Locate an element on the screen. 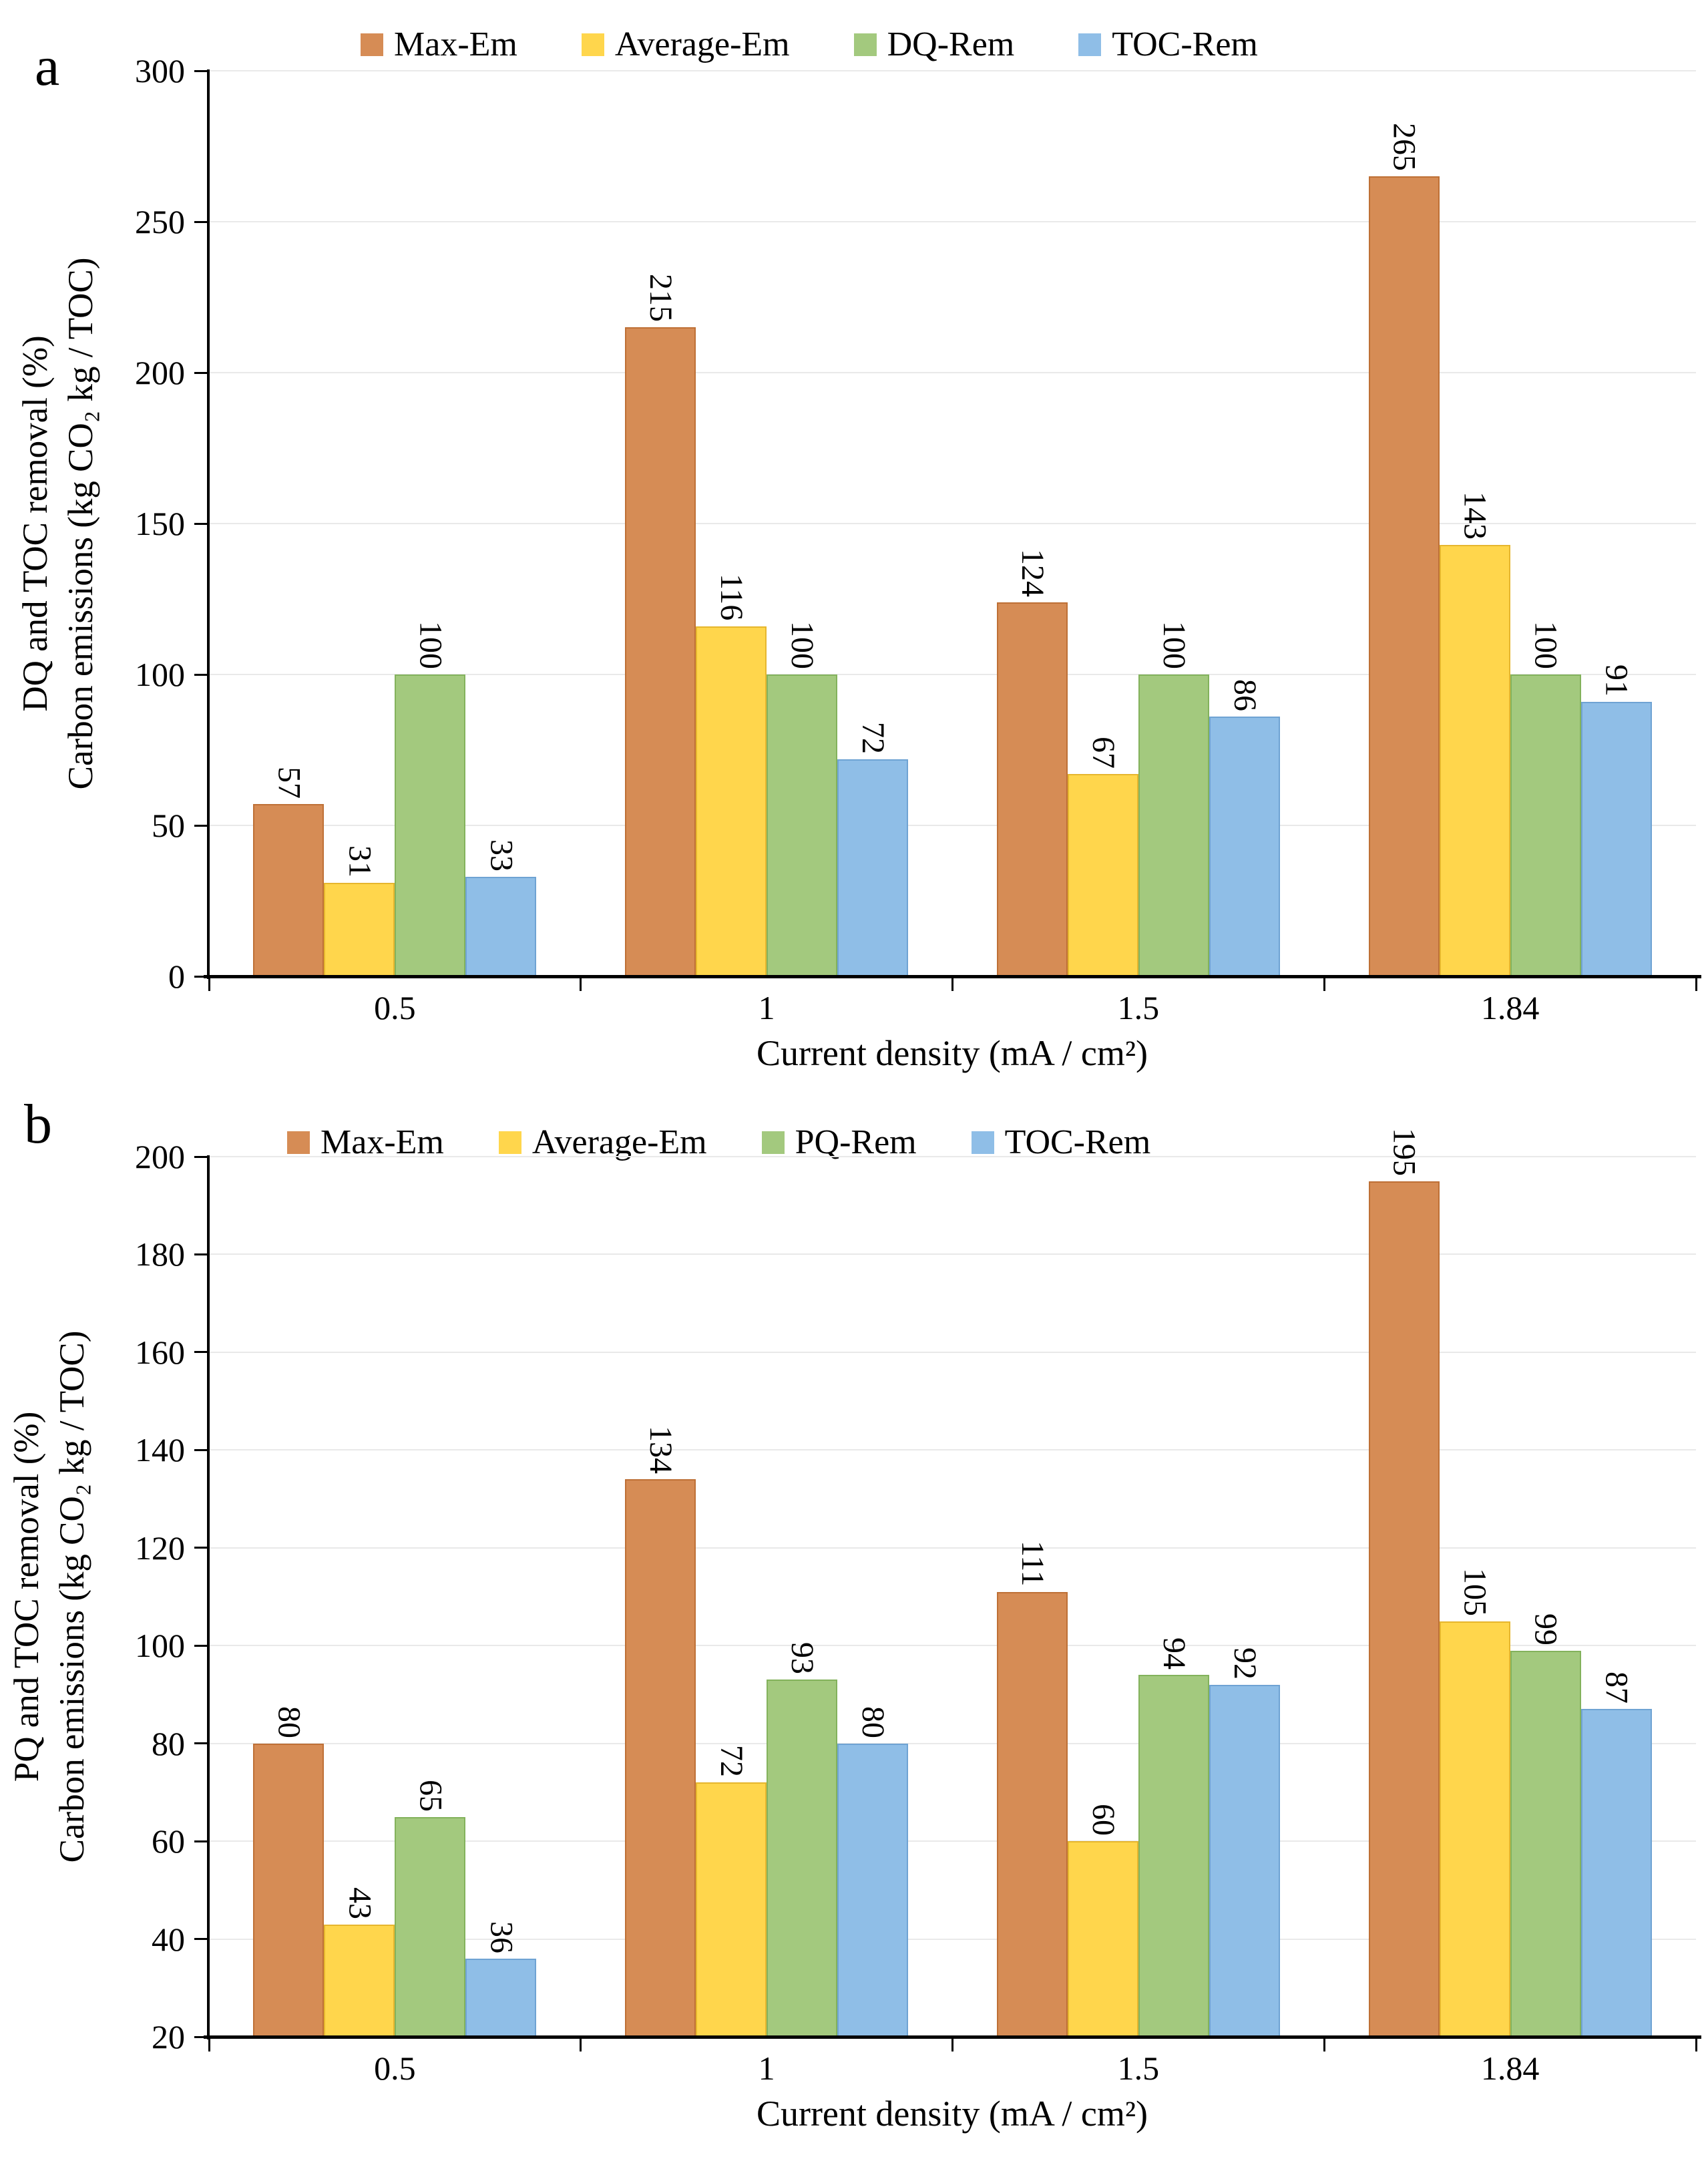 This screenshot has height=2161, width=1708. bar-average-em-1.84: 105 is located at coordinates (1475, 1802).